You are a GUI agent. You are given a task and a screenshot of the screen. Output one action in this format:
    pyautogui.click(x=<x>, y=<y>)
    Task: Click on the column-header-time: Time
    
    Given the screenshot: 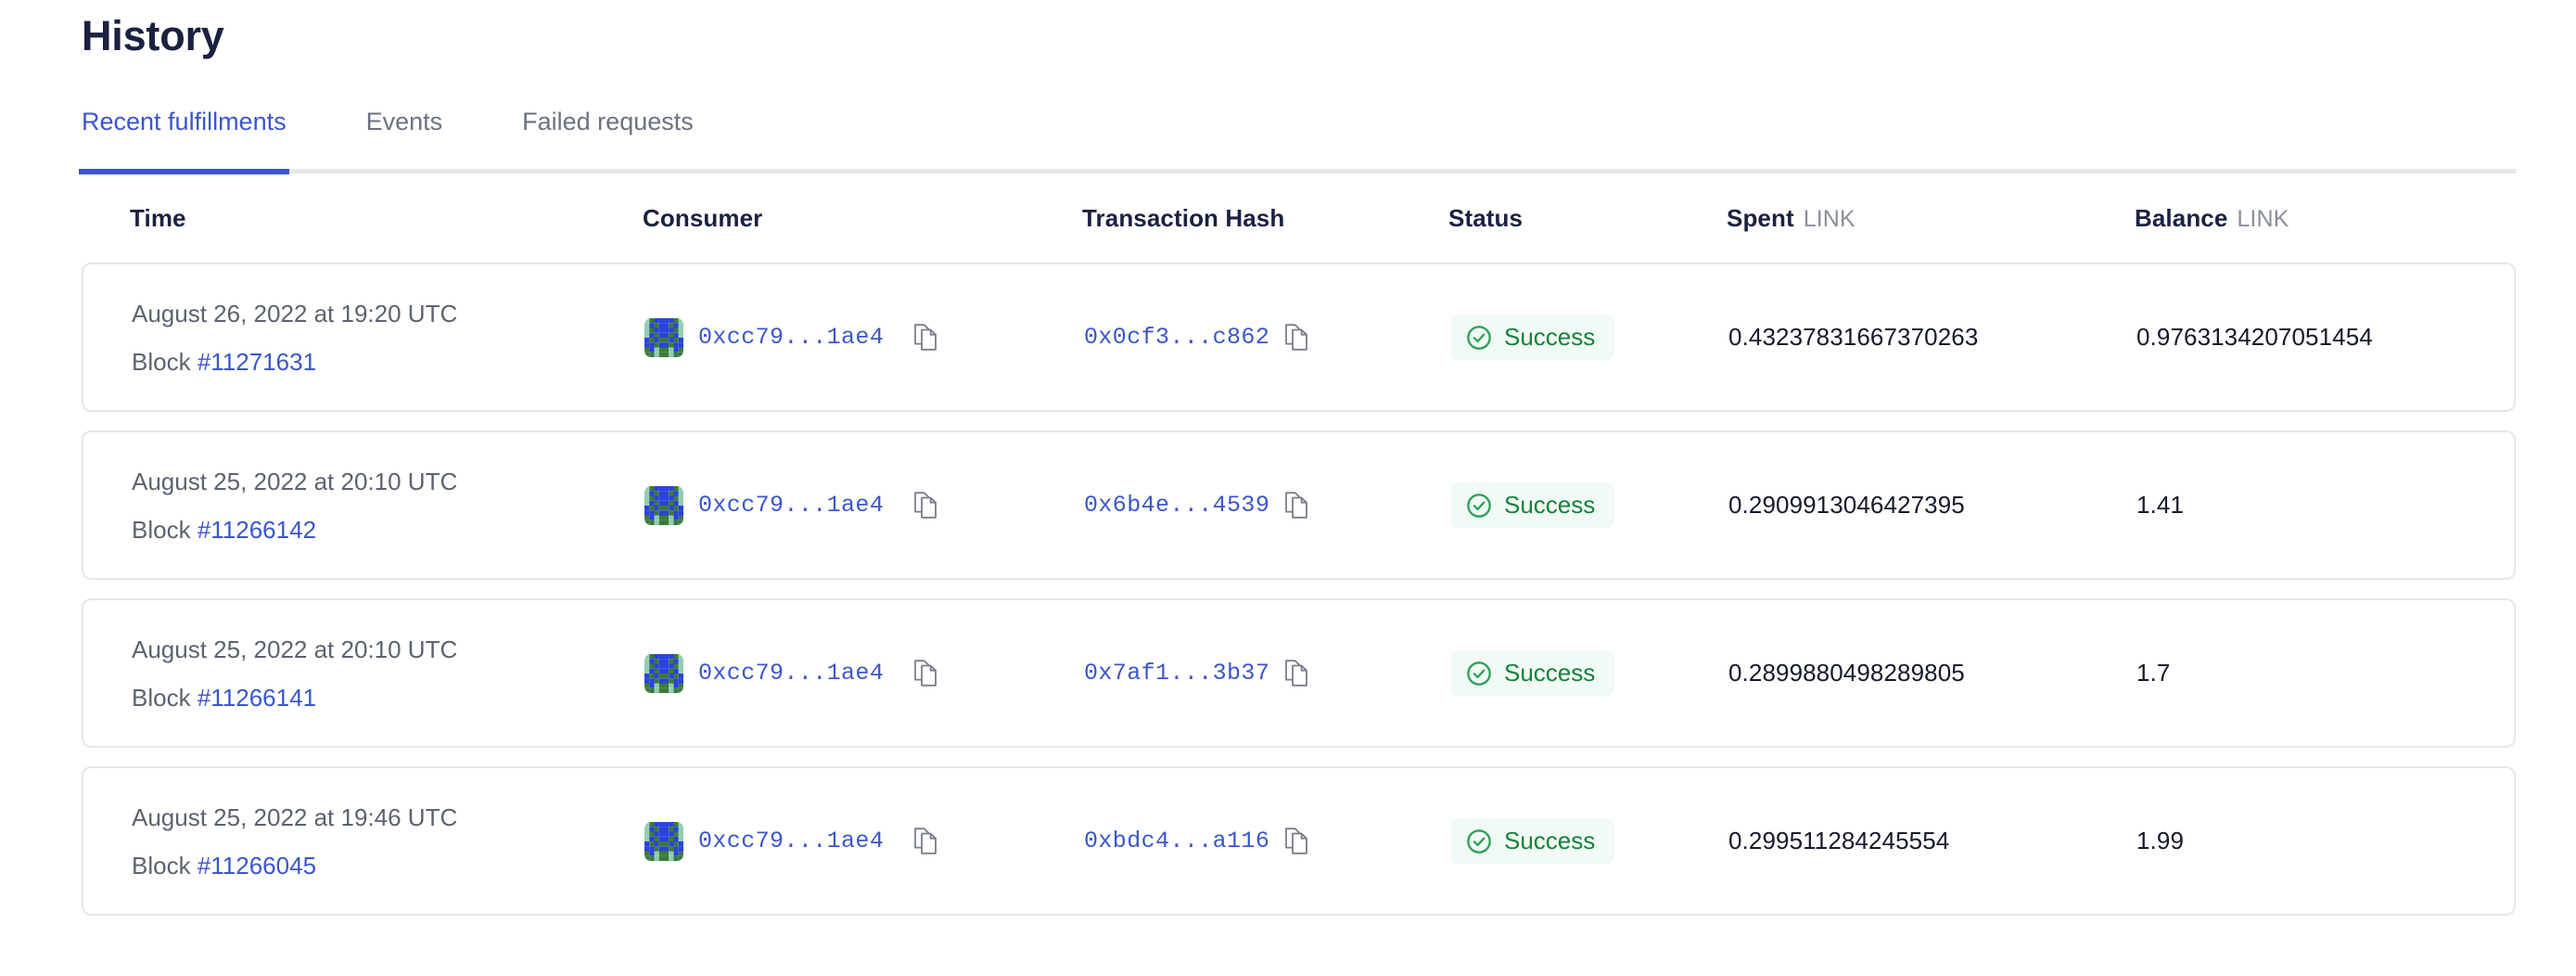 What is the action you would take?
    pyautogui.click(x=386, y=218)
    